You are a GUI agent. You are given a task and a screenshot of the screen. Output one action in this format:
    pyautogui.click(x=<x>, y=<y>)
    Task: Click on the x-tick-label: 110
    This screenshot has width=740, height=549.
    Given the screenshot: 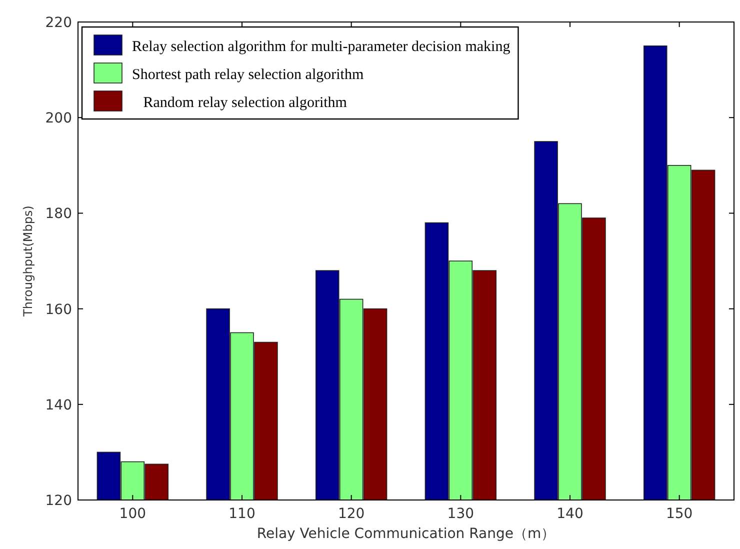 What is the action you would take?
    pyautogui.click(x=242, y=514)
    